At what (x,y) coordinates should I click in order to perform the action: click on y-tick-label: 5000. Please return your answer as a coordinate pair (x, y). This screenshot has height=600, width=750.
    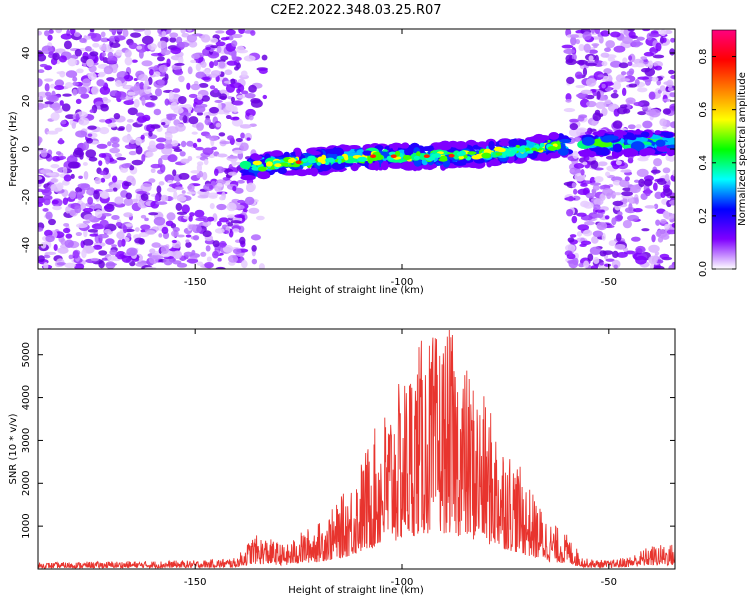
    Looking at the image, I should click on (26, 354).